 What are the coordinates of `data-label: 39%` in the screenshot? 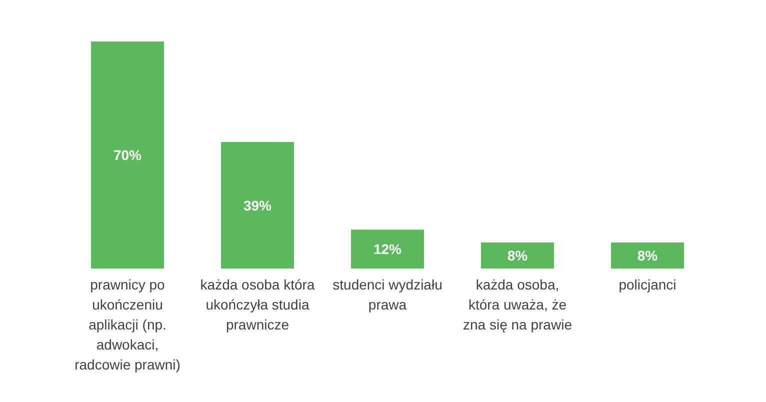 It's located at (257, 205).